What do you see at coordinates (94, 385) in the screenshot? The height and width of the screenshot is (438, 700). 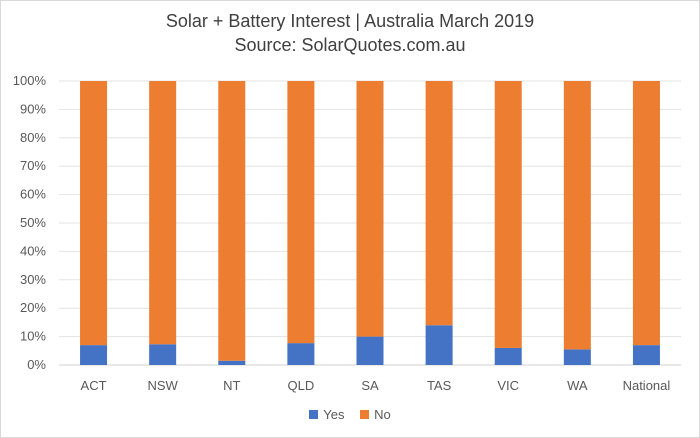 I see `x-tick-label: ACT` at bounding box center [94, 385].